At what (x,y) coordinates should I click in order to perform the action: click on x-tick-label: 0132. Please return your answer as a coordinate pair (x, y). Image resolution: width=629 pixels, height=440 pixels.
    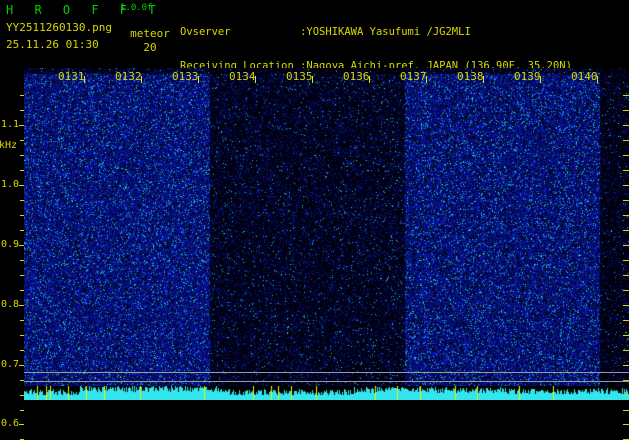
    Looking at the image, I should click on (128, 76).